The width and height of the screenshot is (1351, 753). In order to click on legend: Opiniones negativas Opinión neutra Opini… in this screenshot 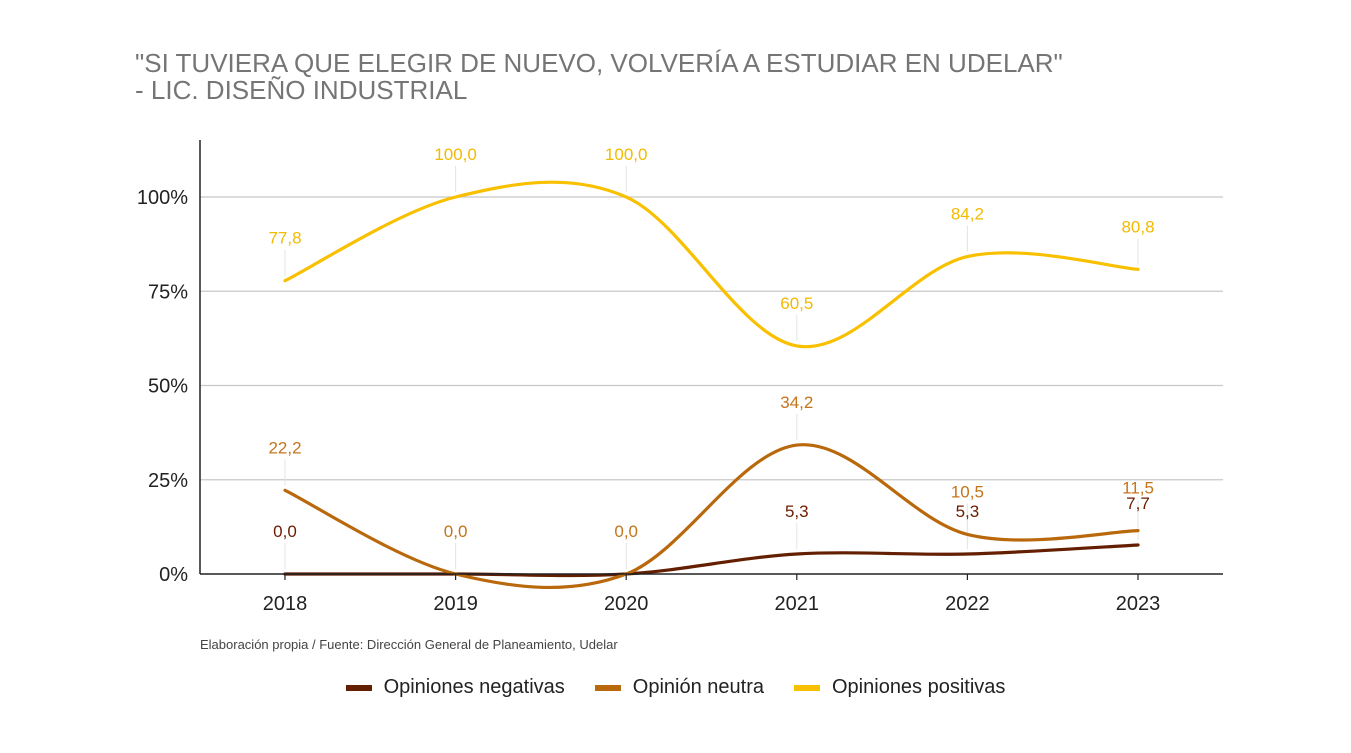, I will do `click(675, 687)`.